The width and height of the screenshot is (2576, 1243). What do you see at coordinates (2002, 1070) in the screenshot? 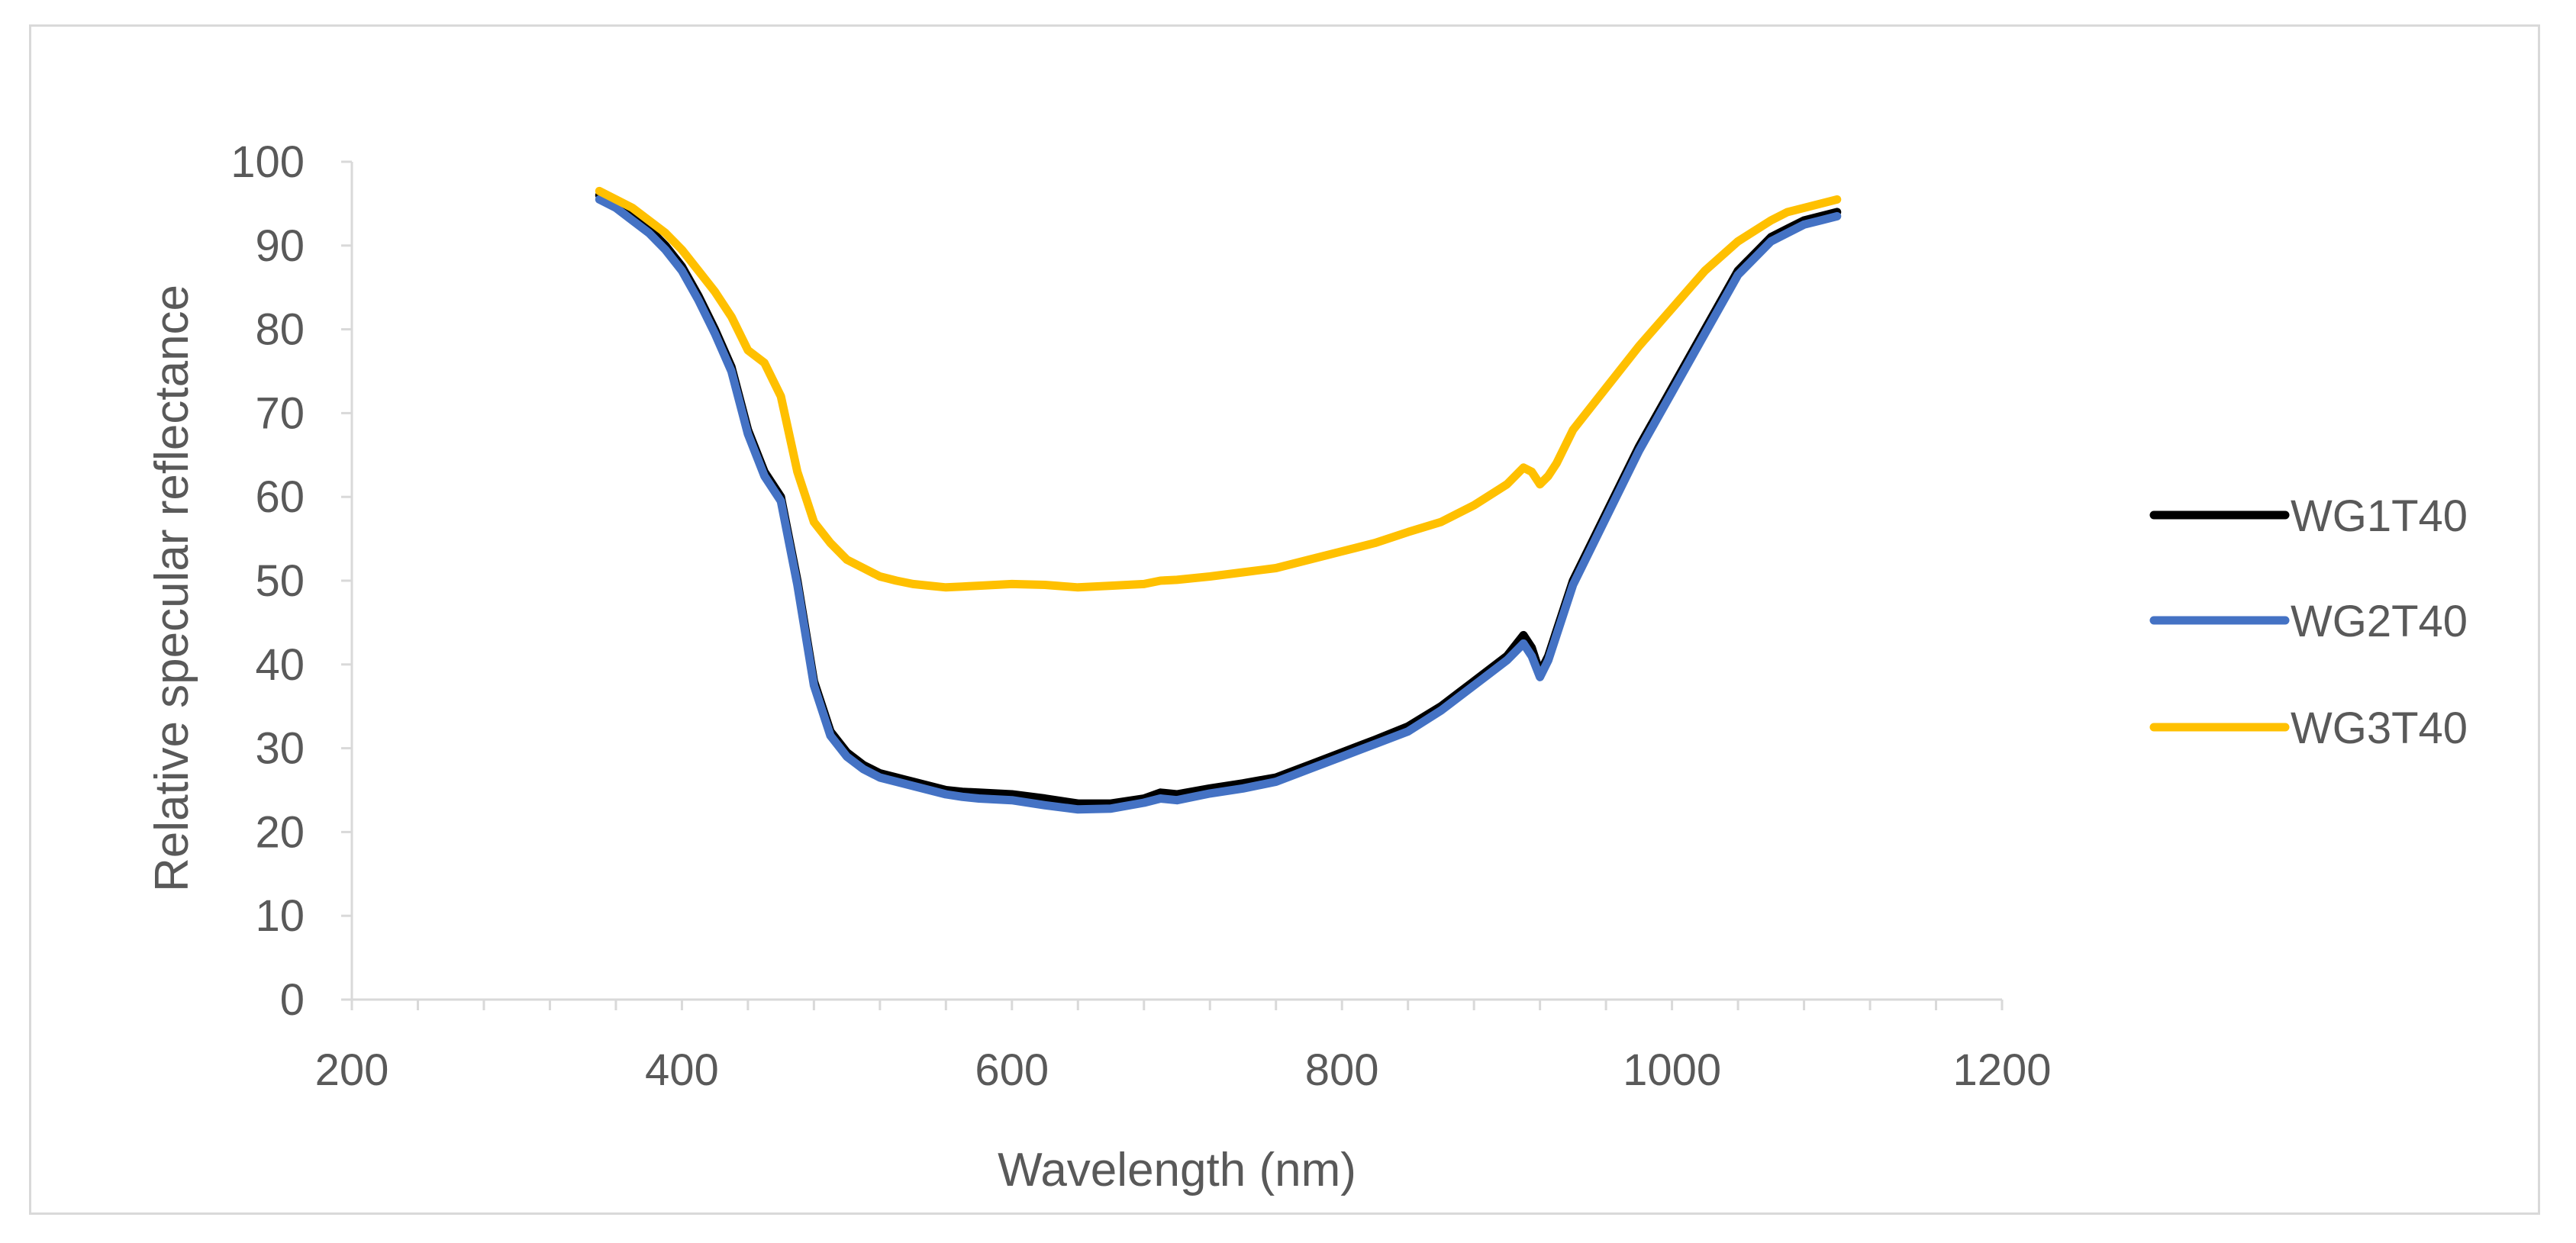
I see `x-tick-label: 1200` at bounding box center [2002, 1070].